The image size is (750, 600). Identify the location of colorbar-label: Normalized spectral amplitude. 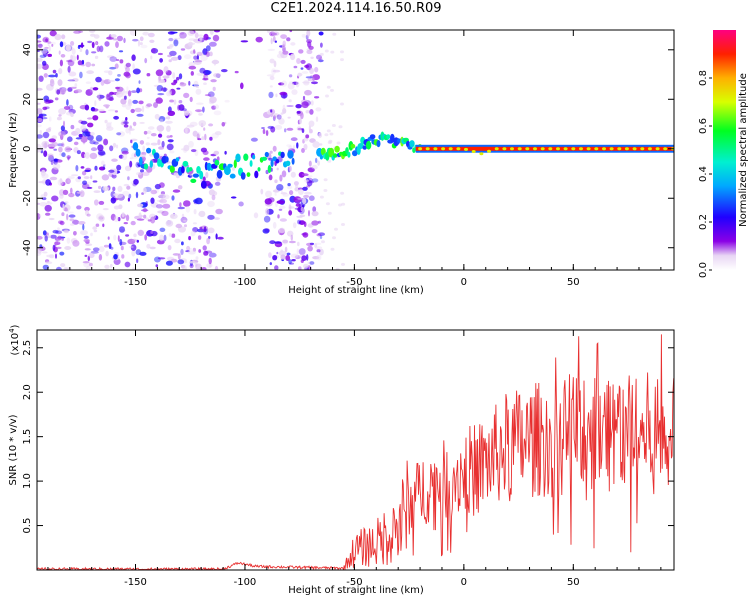
(743, 150).